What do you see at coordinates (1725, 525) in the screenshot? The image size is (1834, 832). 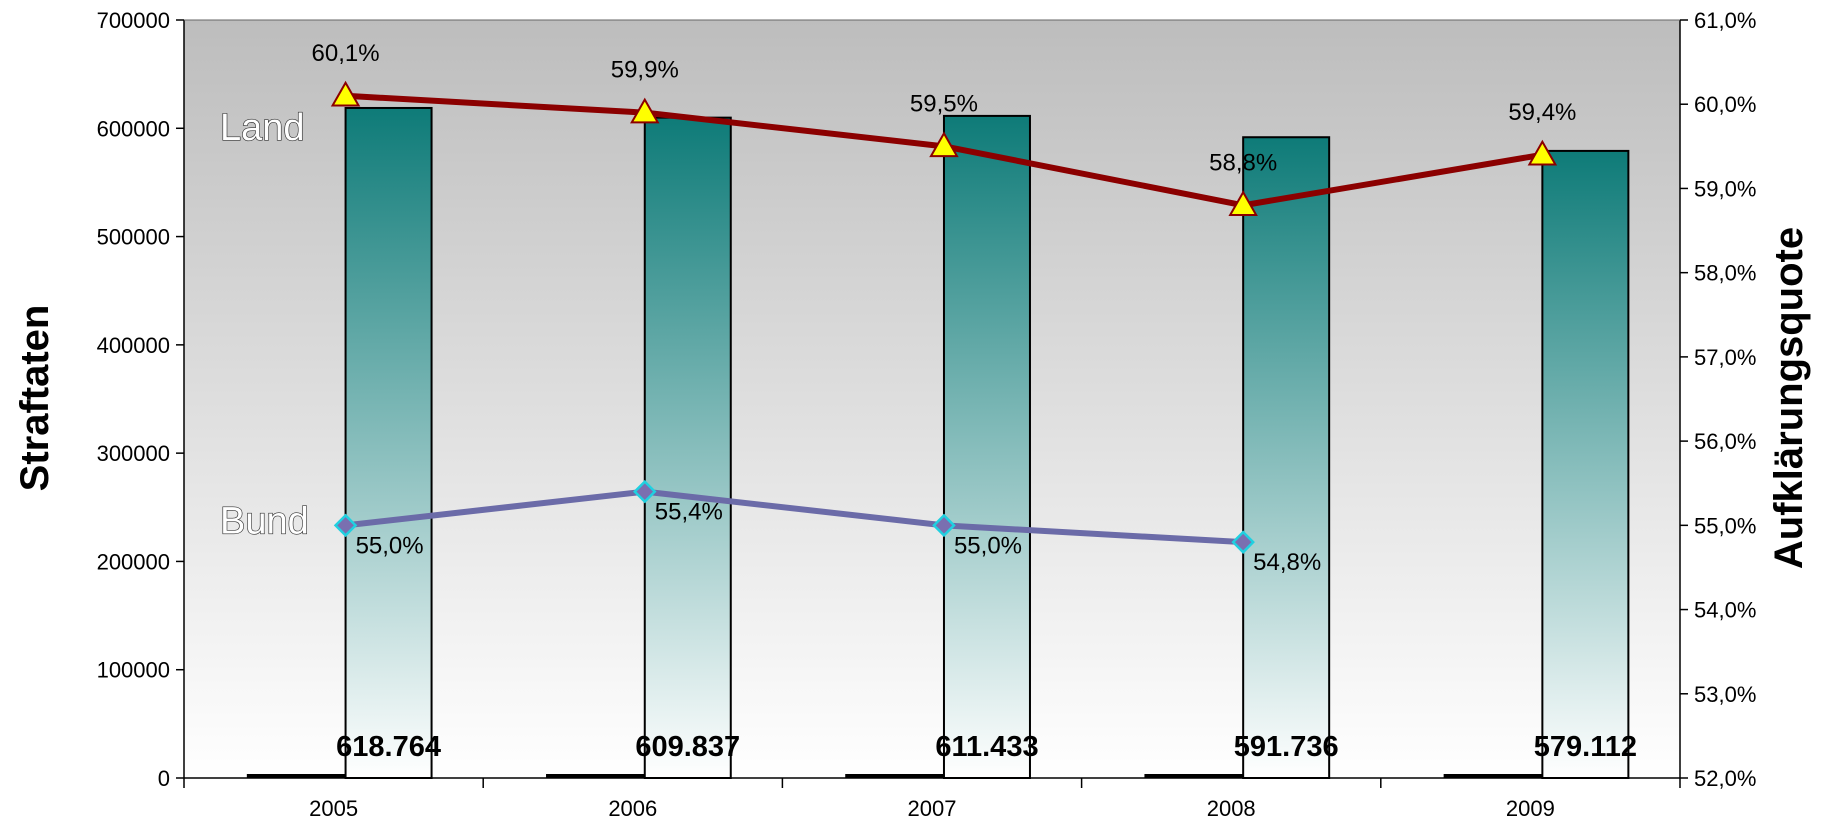 I see `y2-tick-label: 55,0%` at bounding box center [1725, 525].